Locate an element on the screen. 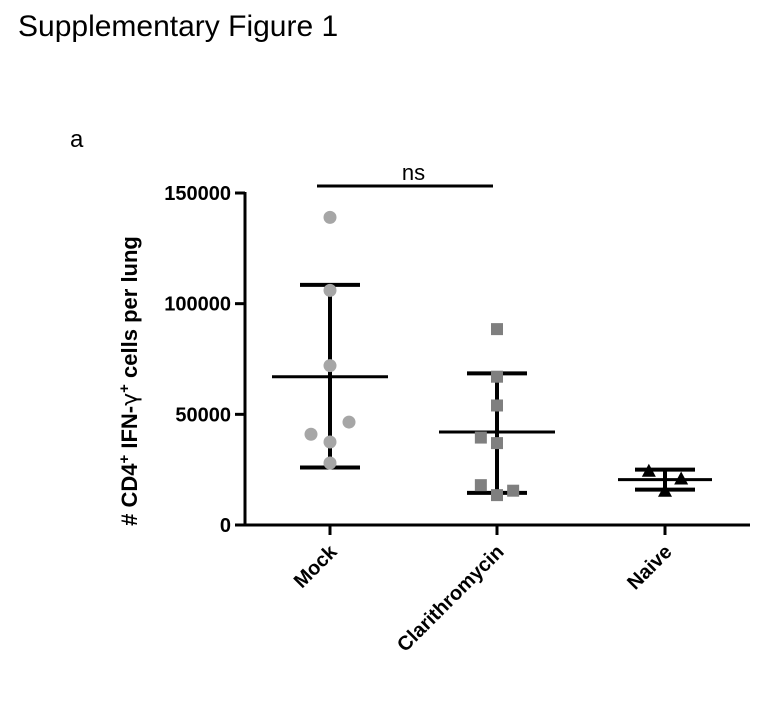 This screenshot has height=708, width=765. figure-title: Supplementary Figure 1 is located at coordinates (178, 26).